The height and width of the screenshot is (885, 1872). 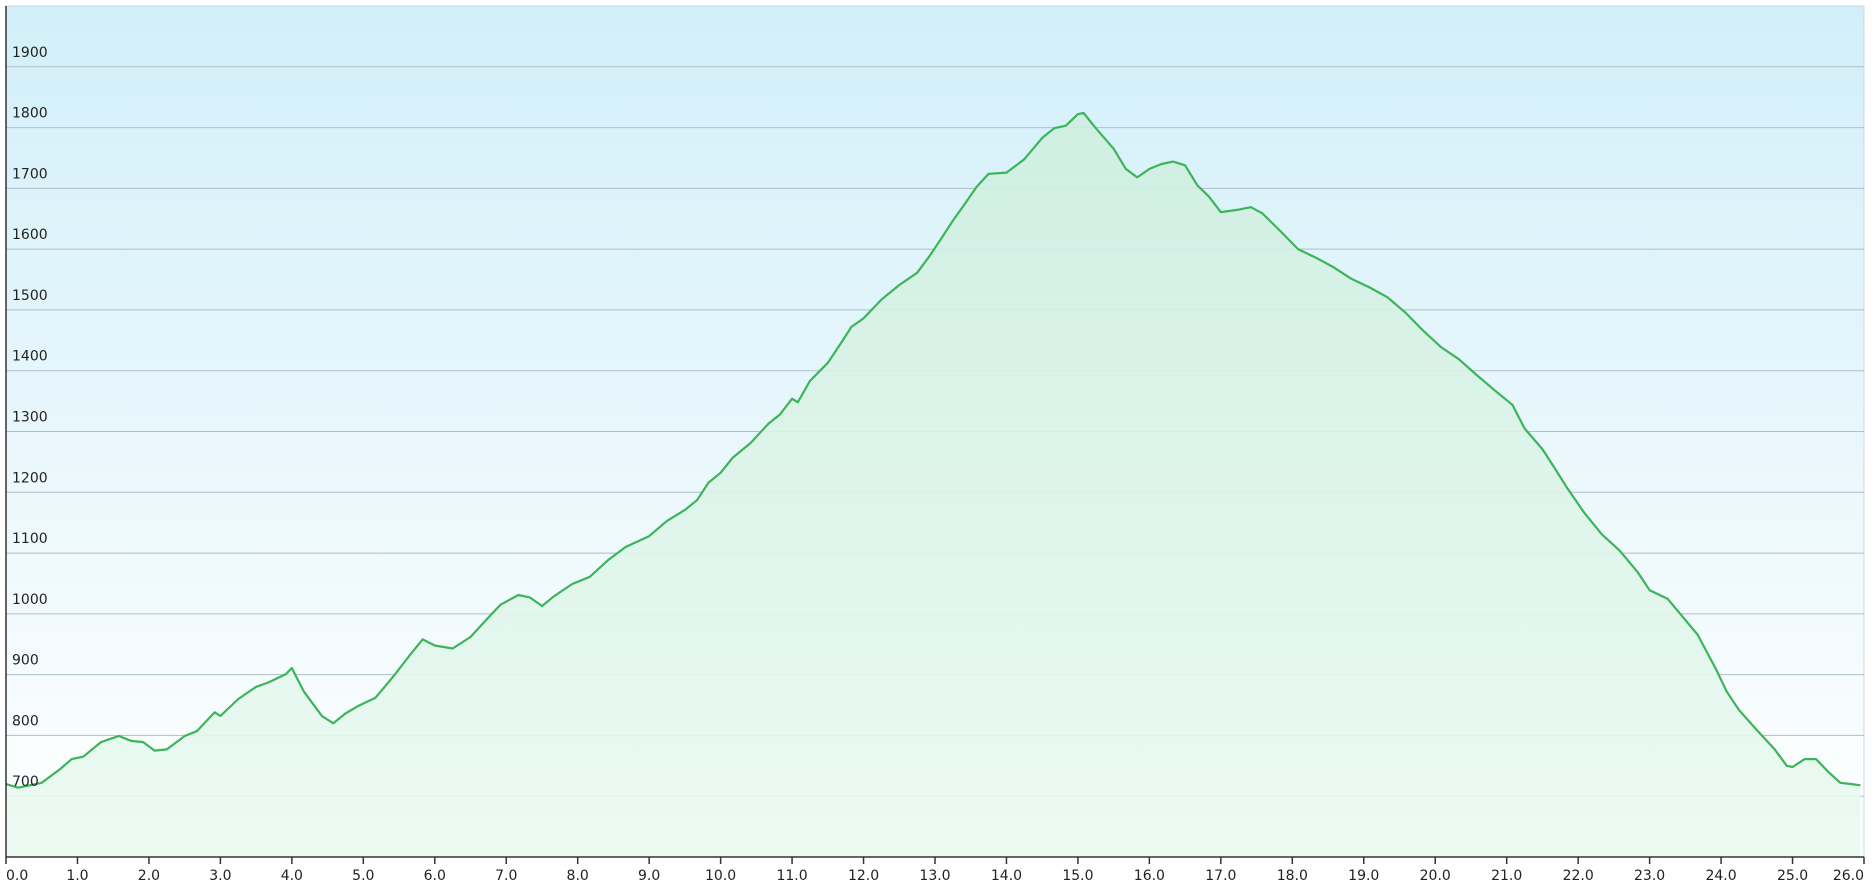 What do you see at coordinates (25, 721) in the screenshot?
I see `y-tick-label: 800` at bounding box center [25, 721].